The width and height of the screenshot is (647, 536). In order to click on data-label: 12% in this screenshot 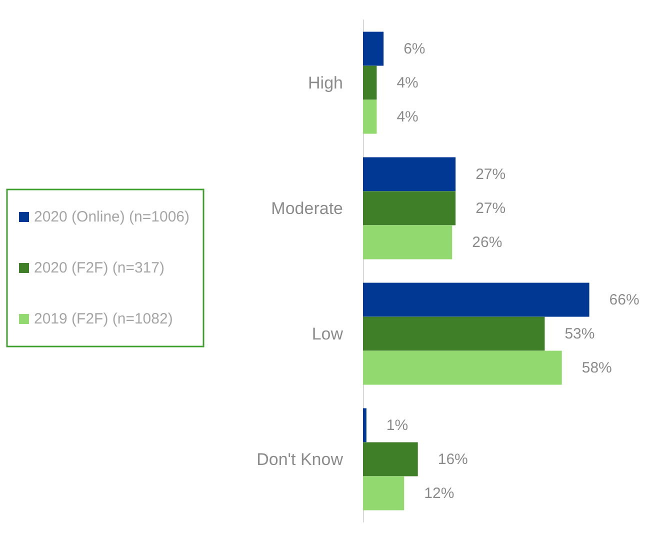, I will do `click(439, 493)`.